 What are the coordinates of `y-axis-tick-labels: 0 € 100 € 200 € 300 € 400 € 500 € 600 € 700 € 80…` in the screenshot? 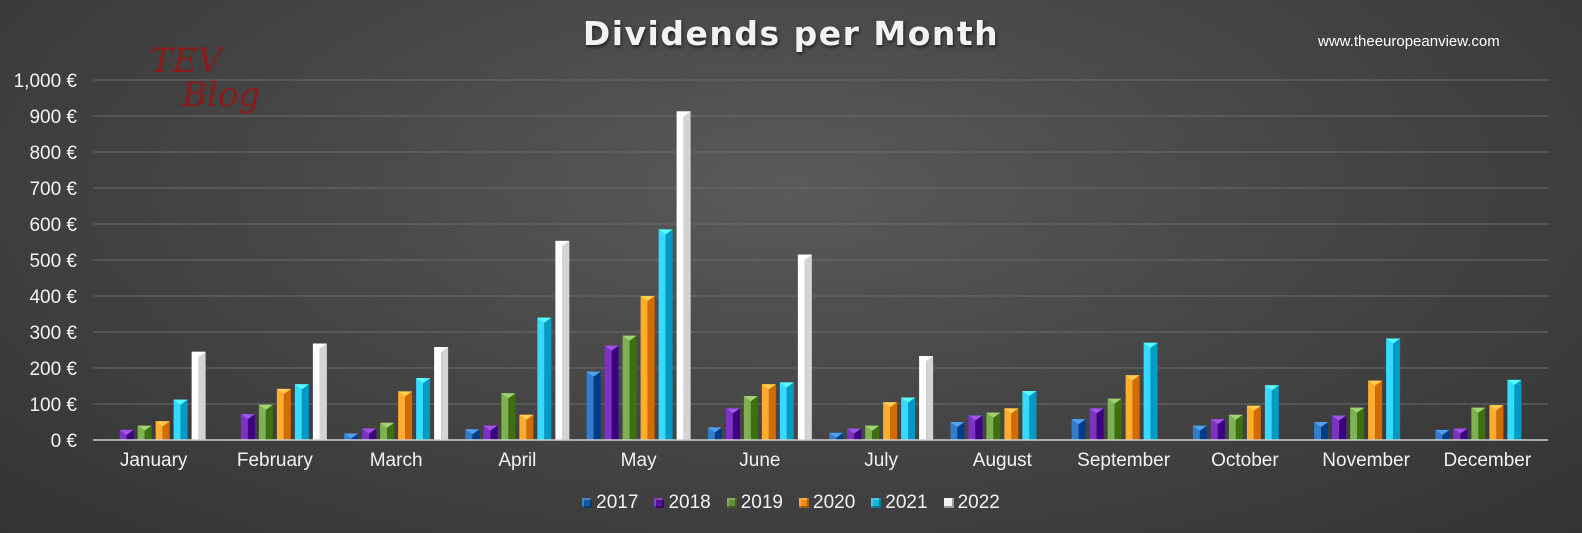 It's located at (46, 261).